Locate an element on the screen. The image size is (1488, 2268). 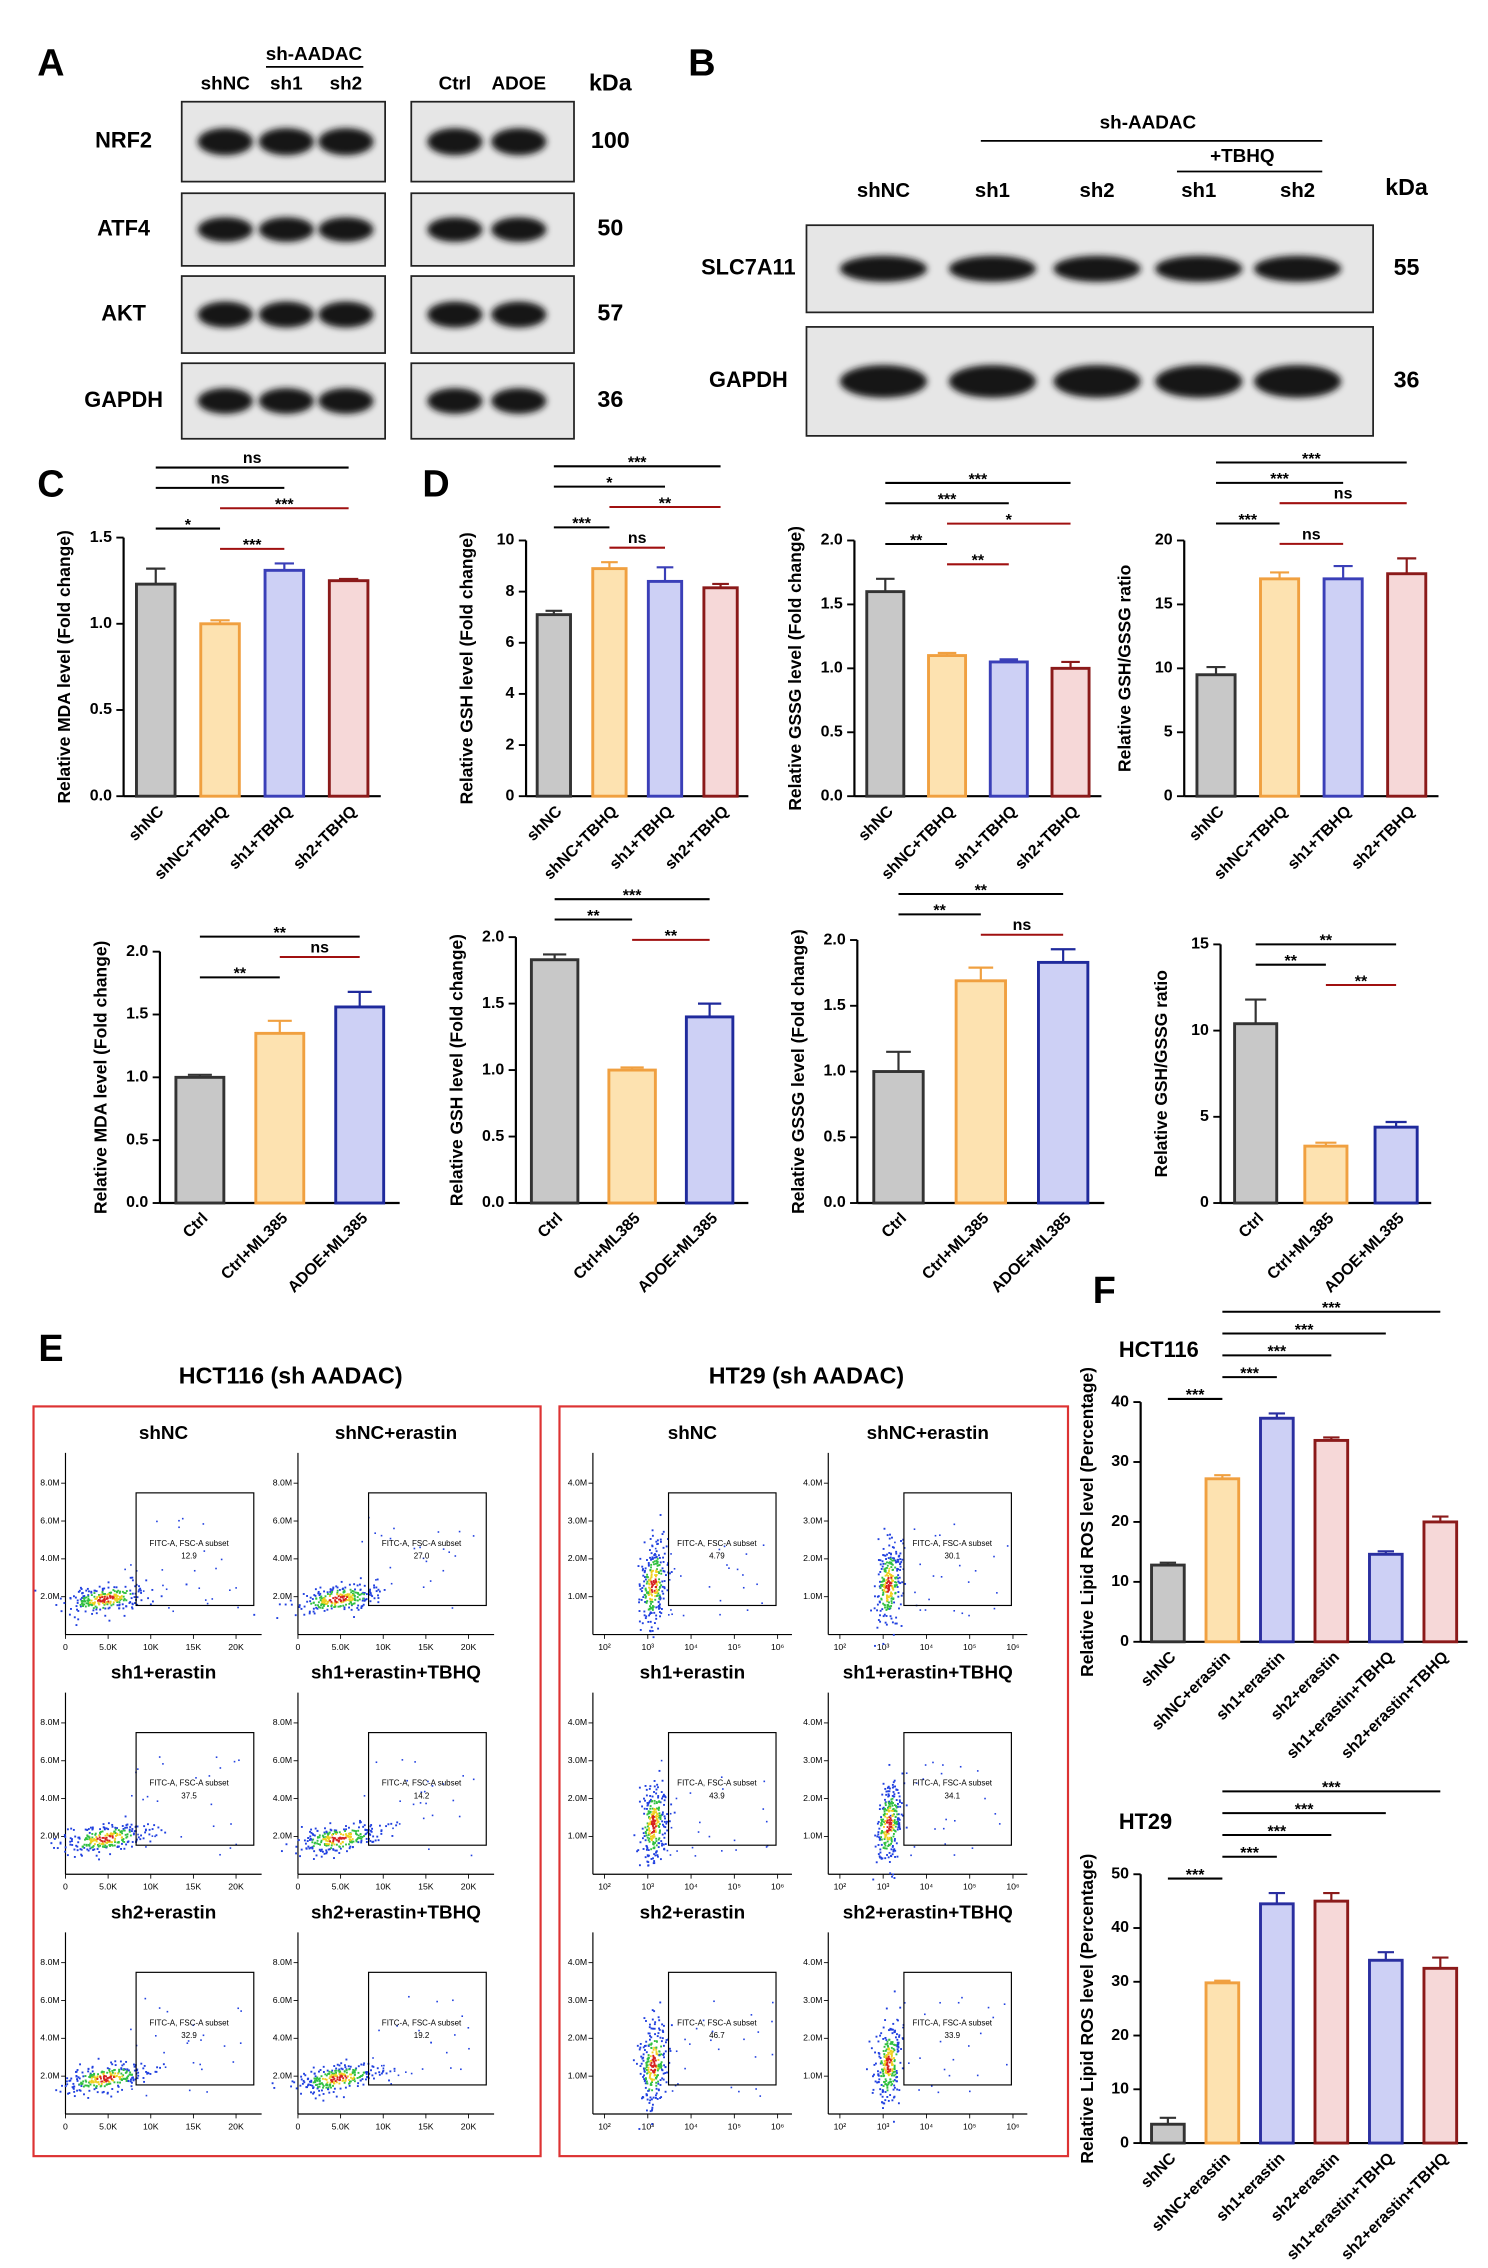
plot-title: shNC is located at coordinates (164, 1433).